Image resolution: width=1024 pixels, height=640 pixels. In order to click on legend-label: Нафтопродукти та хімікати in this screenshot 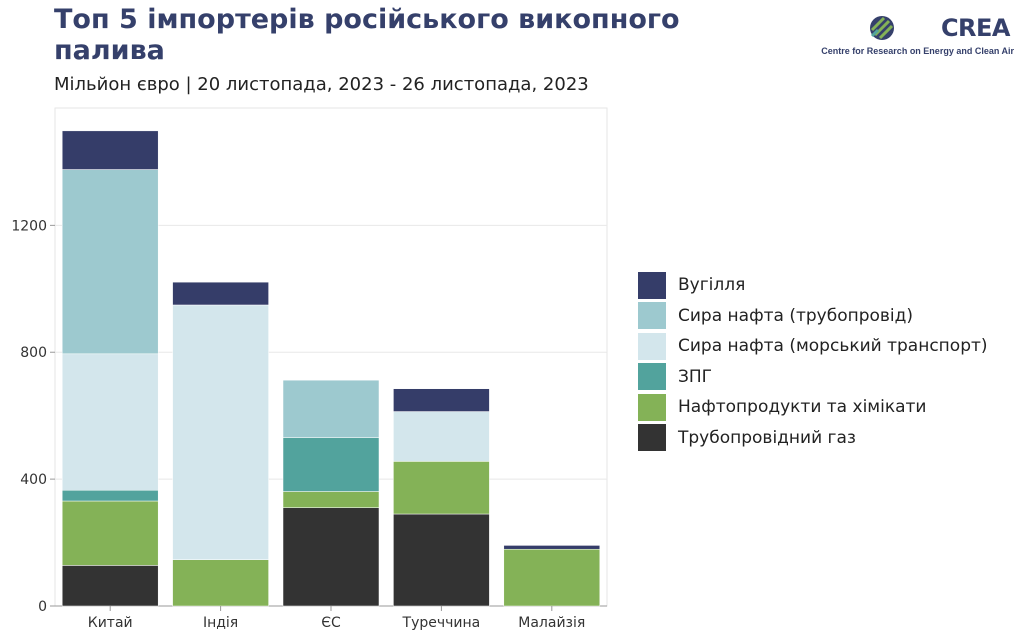, I will do `click(802, 407)`.